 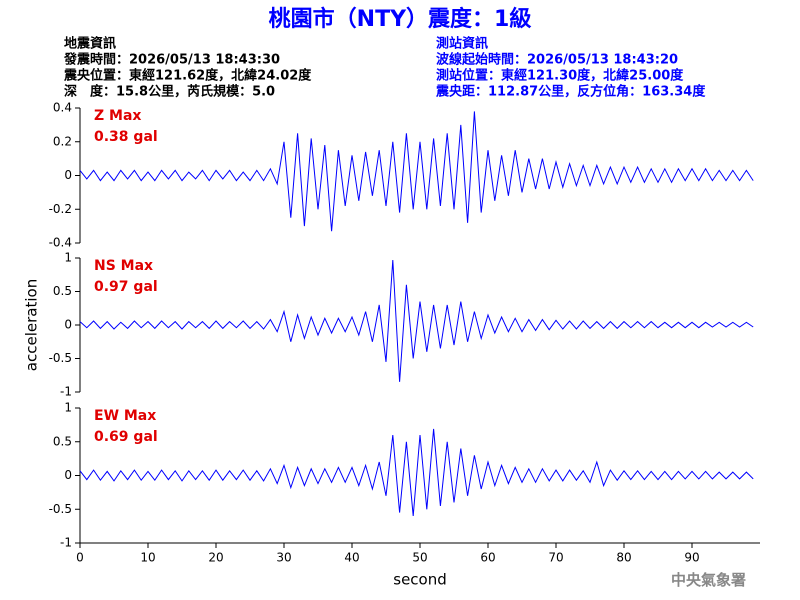 What do you see at coordinates (419, 558) in the screenshot?
I see `x-tick-label: 50` at bounding box center [419, 558].